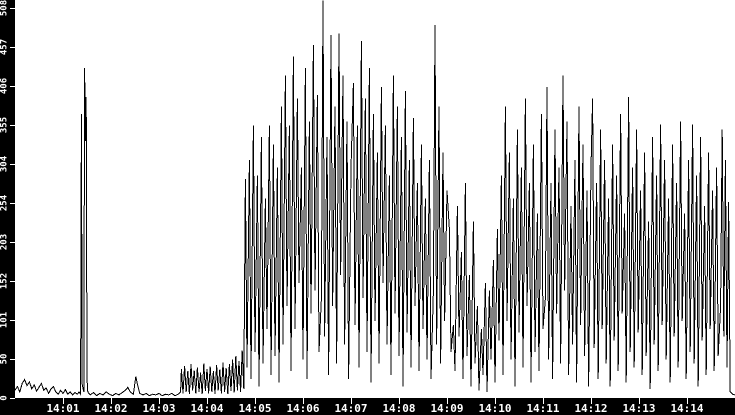  What do you see at coordinates (5, 203) in the screenshot?
I see `y-tick-label: 254` at bounding box center [5, 203].